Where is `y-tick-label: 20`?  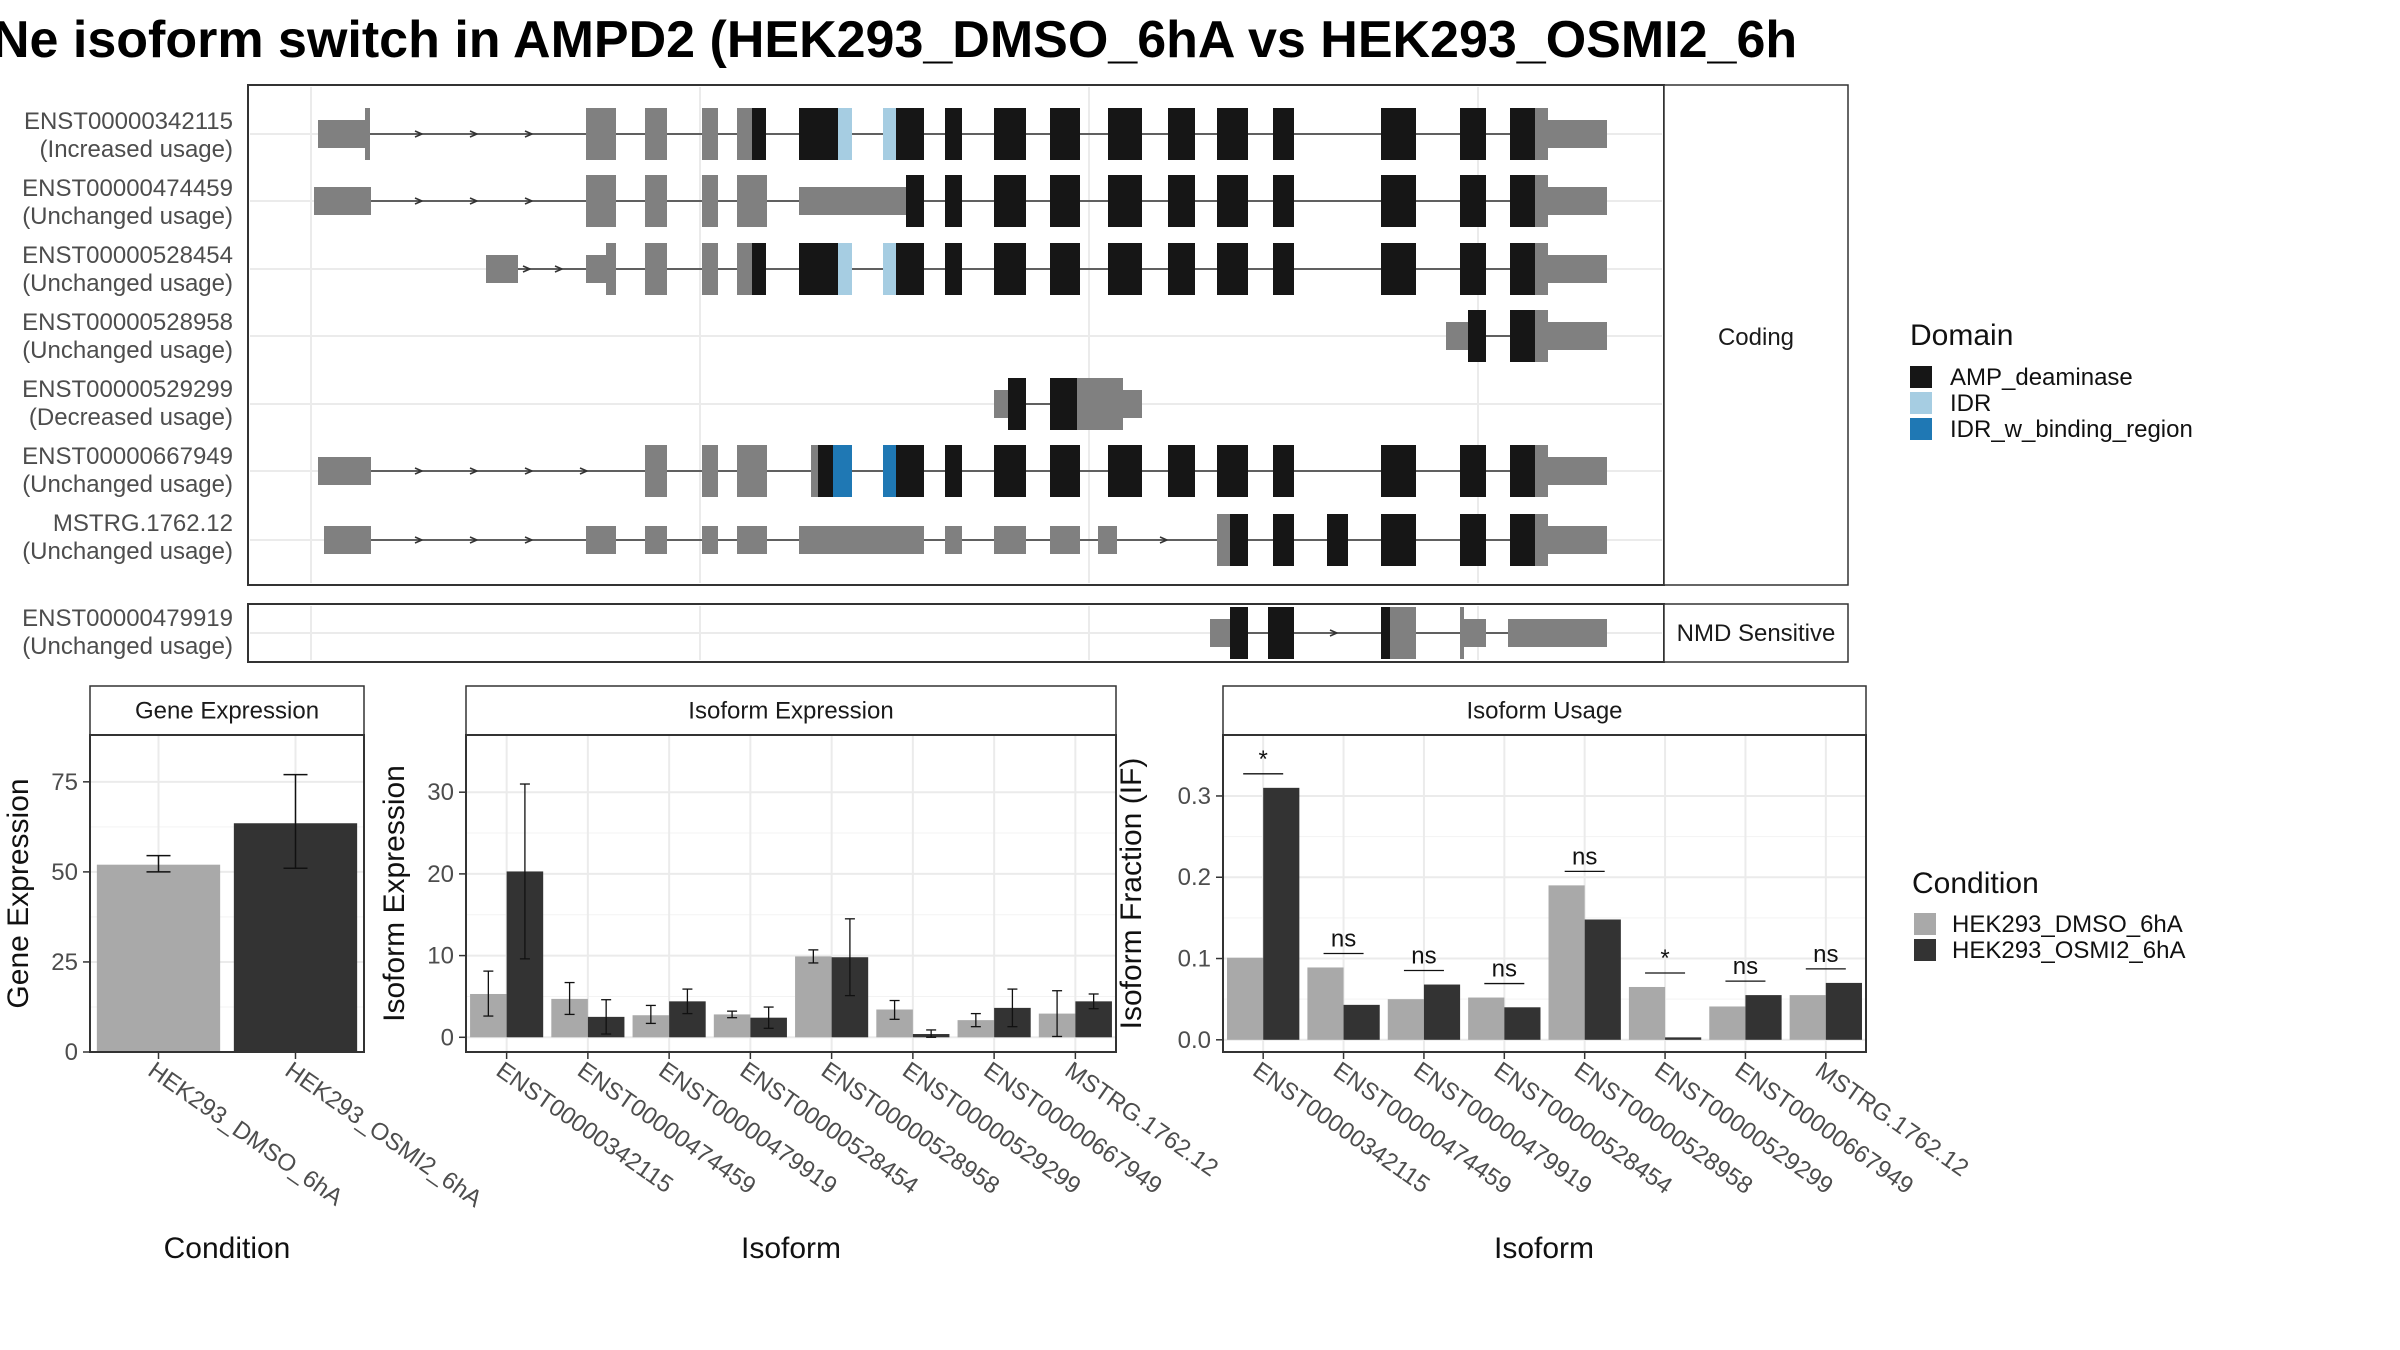
y-tick-label: 20 is located at coordinates (440, 874).